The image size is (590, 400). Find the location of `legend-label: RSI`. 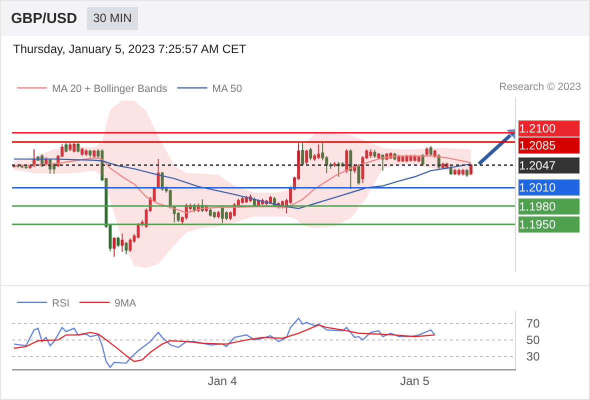

legend-label: RSI is located at coordinates (61, 303).